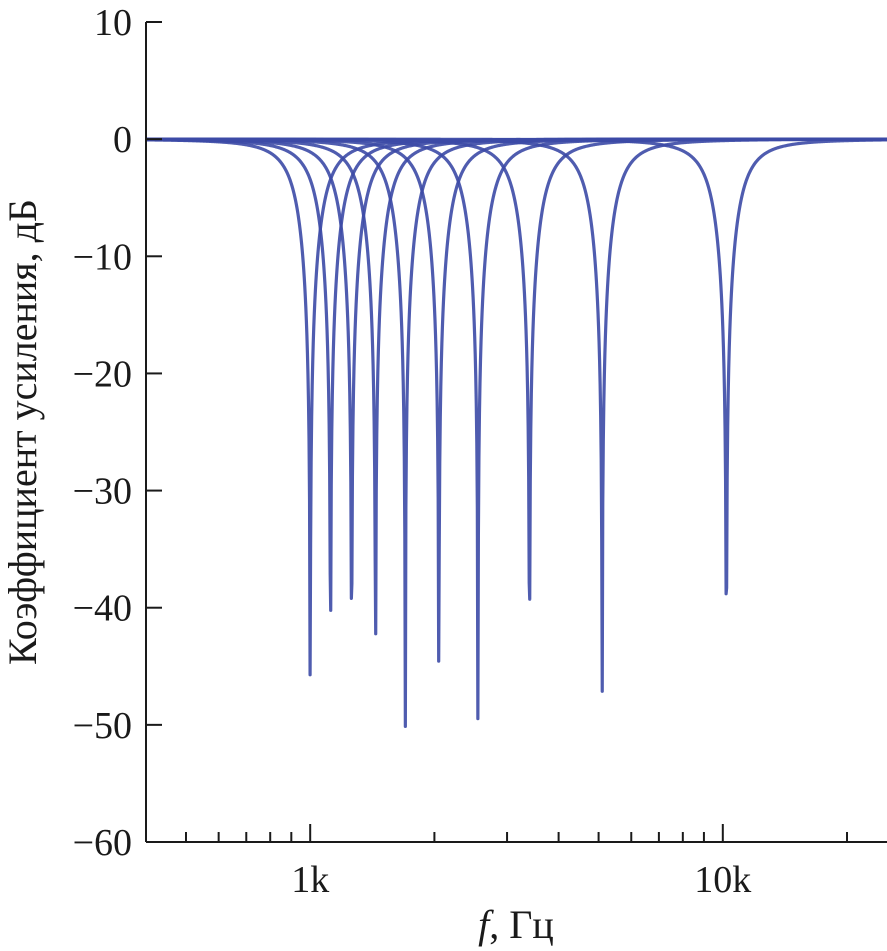 This screenshot has width=887, height=951. What do you see at coordinates (22, 432) in the screenshot?
I see `y-axis-title: Коэффициент усиления, дБ` at bounding box center [22, 432].